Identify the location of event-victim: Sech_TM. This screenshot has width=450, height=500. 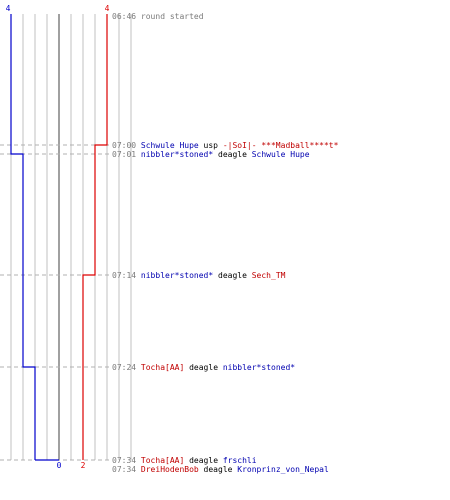
(268, 275).